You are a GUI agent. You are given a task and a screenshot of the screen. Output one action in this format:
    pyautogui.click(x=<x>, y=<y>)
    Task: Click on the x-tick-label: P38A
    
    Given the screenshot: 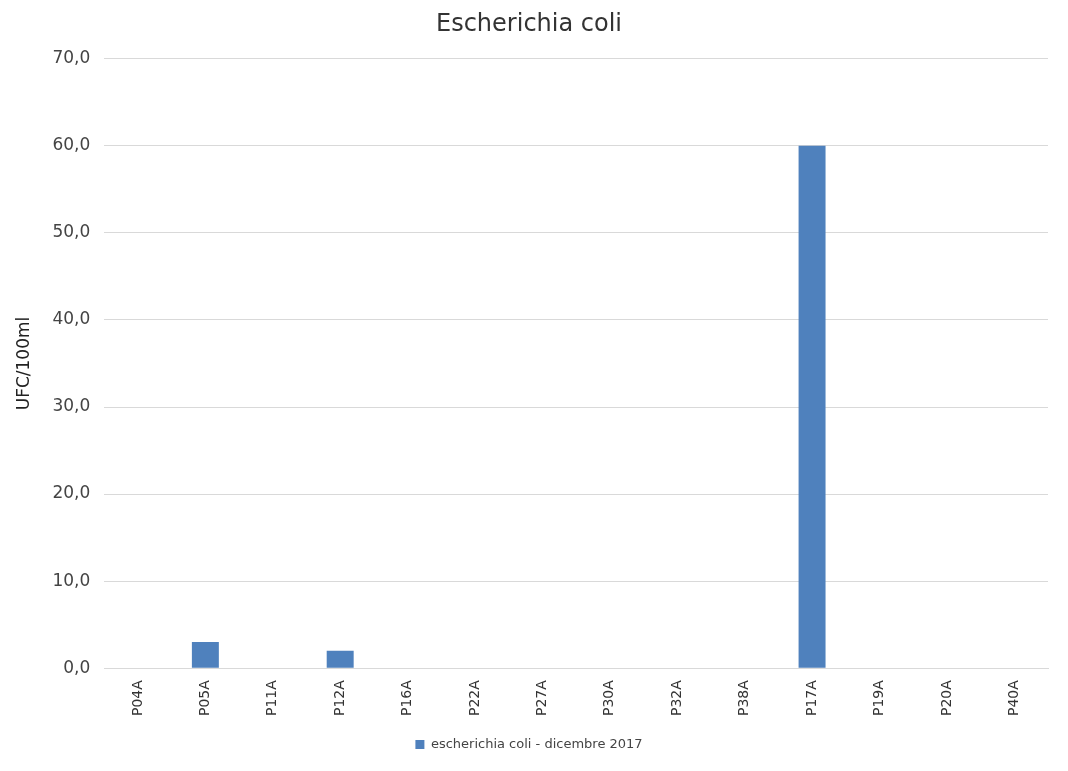 What is the action you would take?
    pyautogui.click(x=743, y=698)
    